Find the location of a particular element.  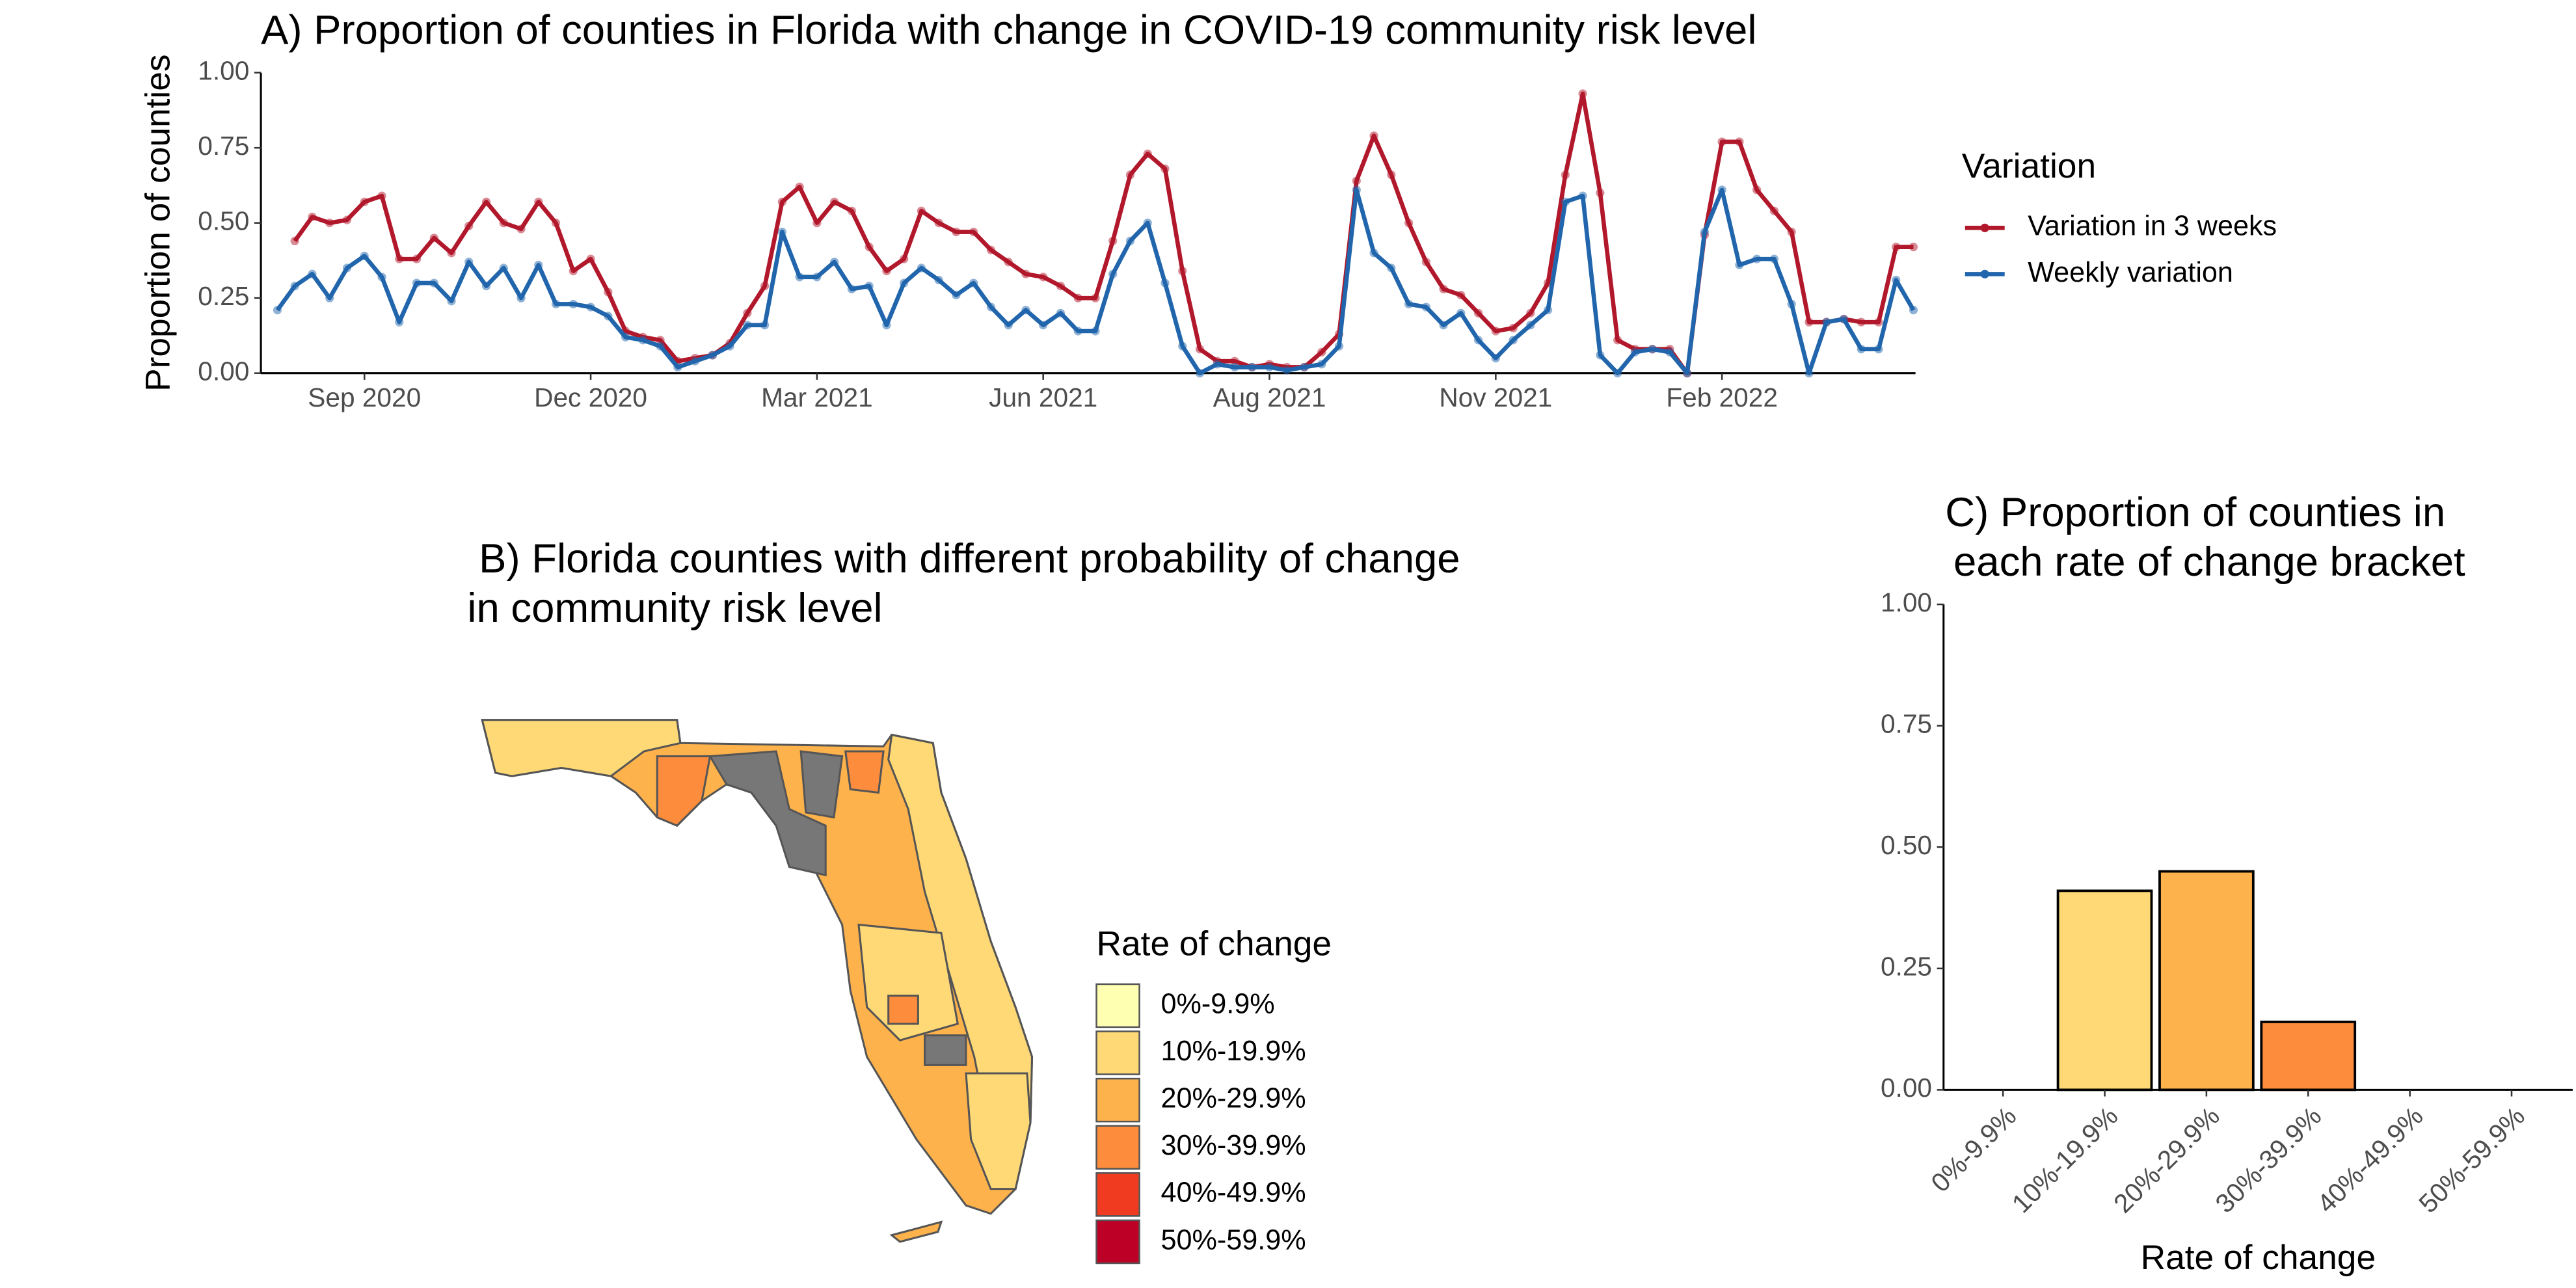

legend-label: 30%-39.9% is located at coordinates (1233, 1145).